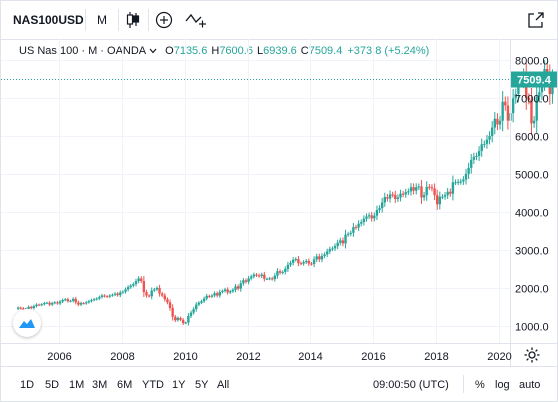  I want to click on chevron-down-icon, so click(153, 51).